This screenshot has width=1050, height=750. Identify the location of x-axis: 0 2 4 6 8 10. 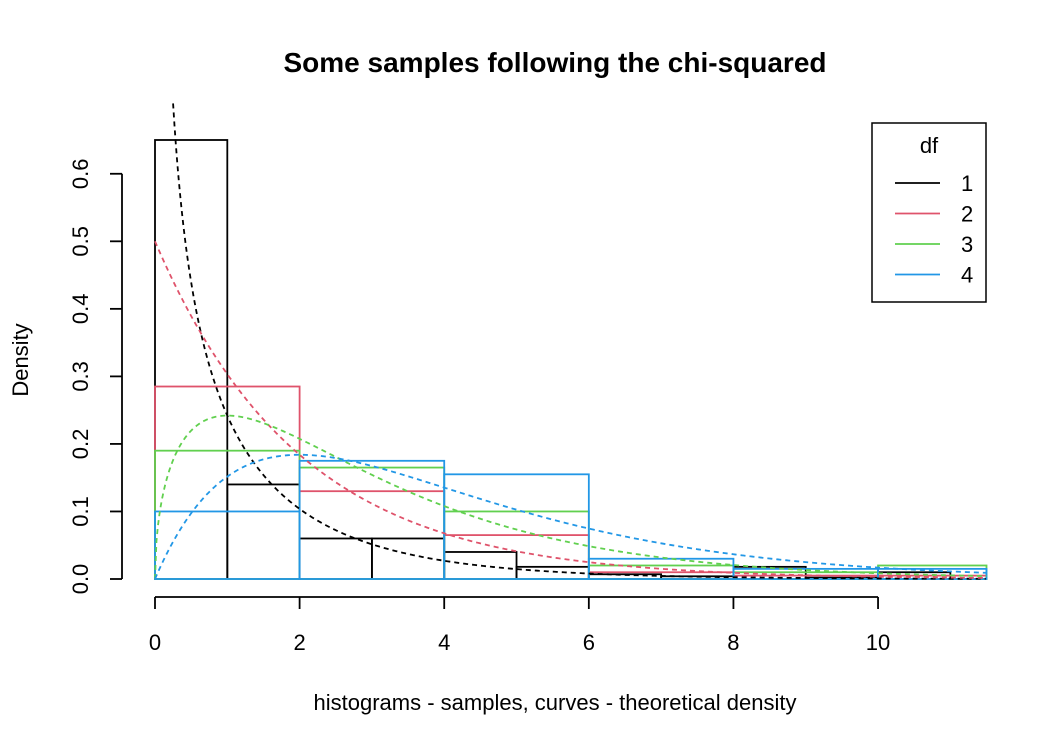
(519, 625).